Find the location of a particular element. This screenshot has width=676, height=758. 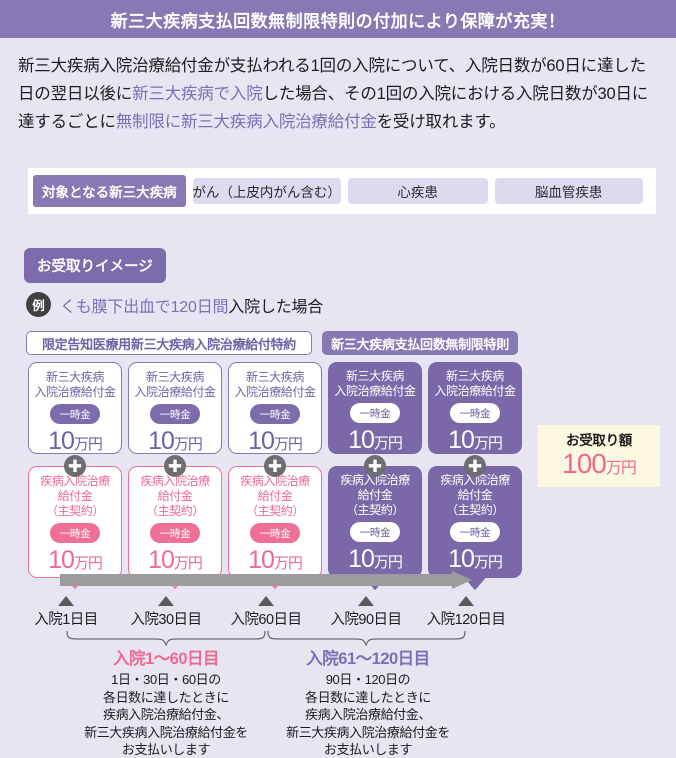

group-label-rider: 限定告知医療用新三大疾病入院治療給付特約 is located at coordinates (169, 343).